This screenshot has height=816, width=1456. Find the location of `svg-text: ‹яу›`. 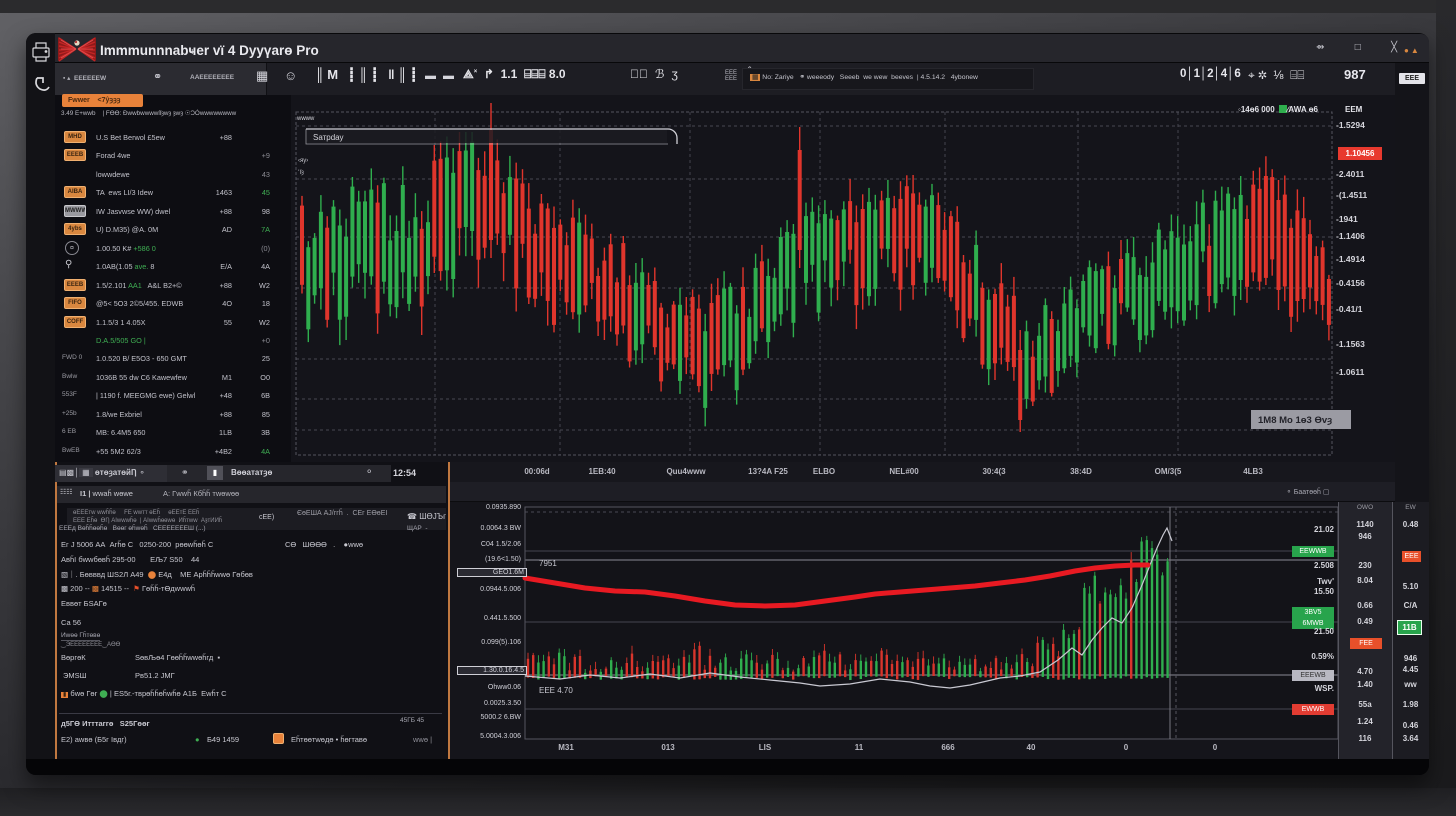

svg-text: ‹яу› is located at coordinates (303, 161).